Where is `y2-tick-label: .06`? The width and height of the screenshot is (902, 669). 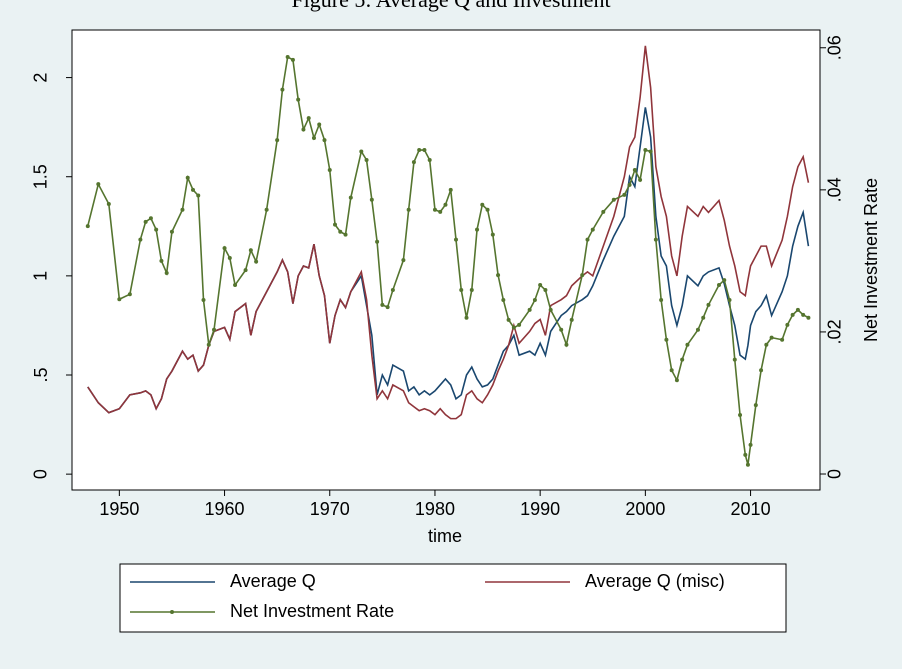
y2-tick-label: .06 is located at coordinates (835, 47).